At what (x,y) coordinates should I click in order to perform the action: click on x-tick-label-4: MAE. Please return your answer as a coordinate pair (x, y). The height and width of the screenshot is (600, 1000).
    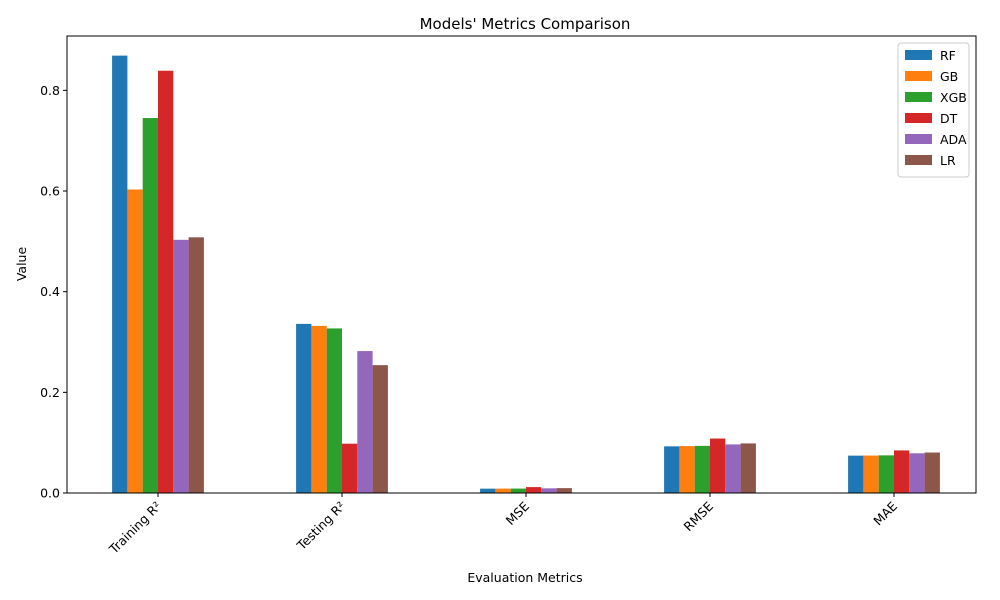
    Looking at the image, I should click on (885, 513).